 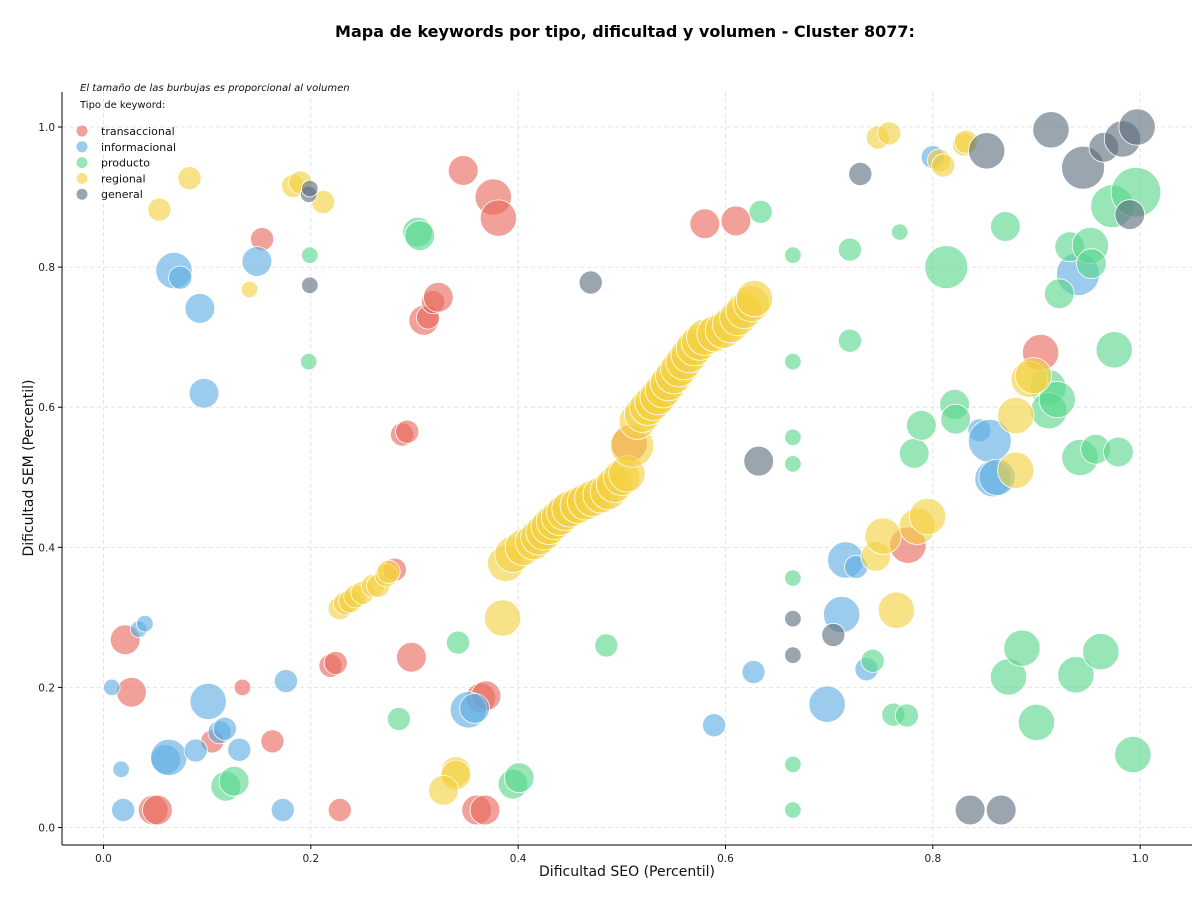 What do you see at coordinates (82, 178) in the screenshot?
I see `legend-marker-regional` at bounding box center [82, 178].